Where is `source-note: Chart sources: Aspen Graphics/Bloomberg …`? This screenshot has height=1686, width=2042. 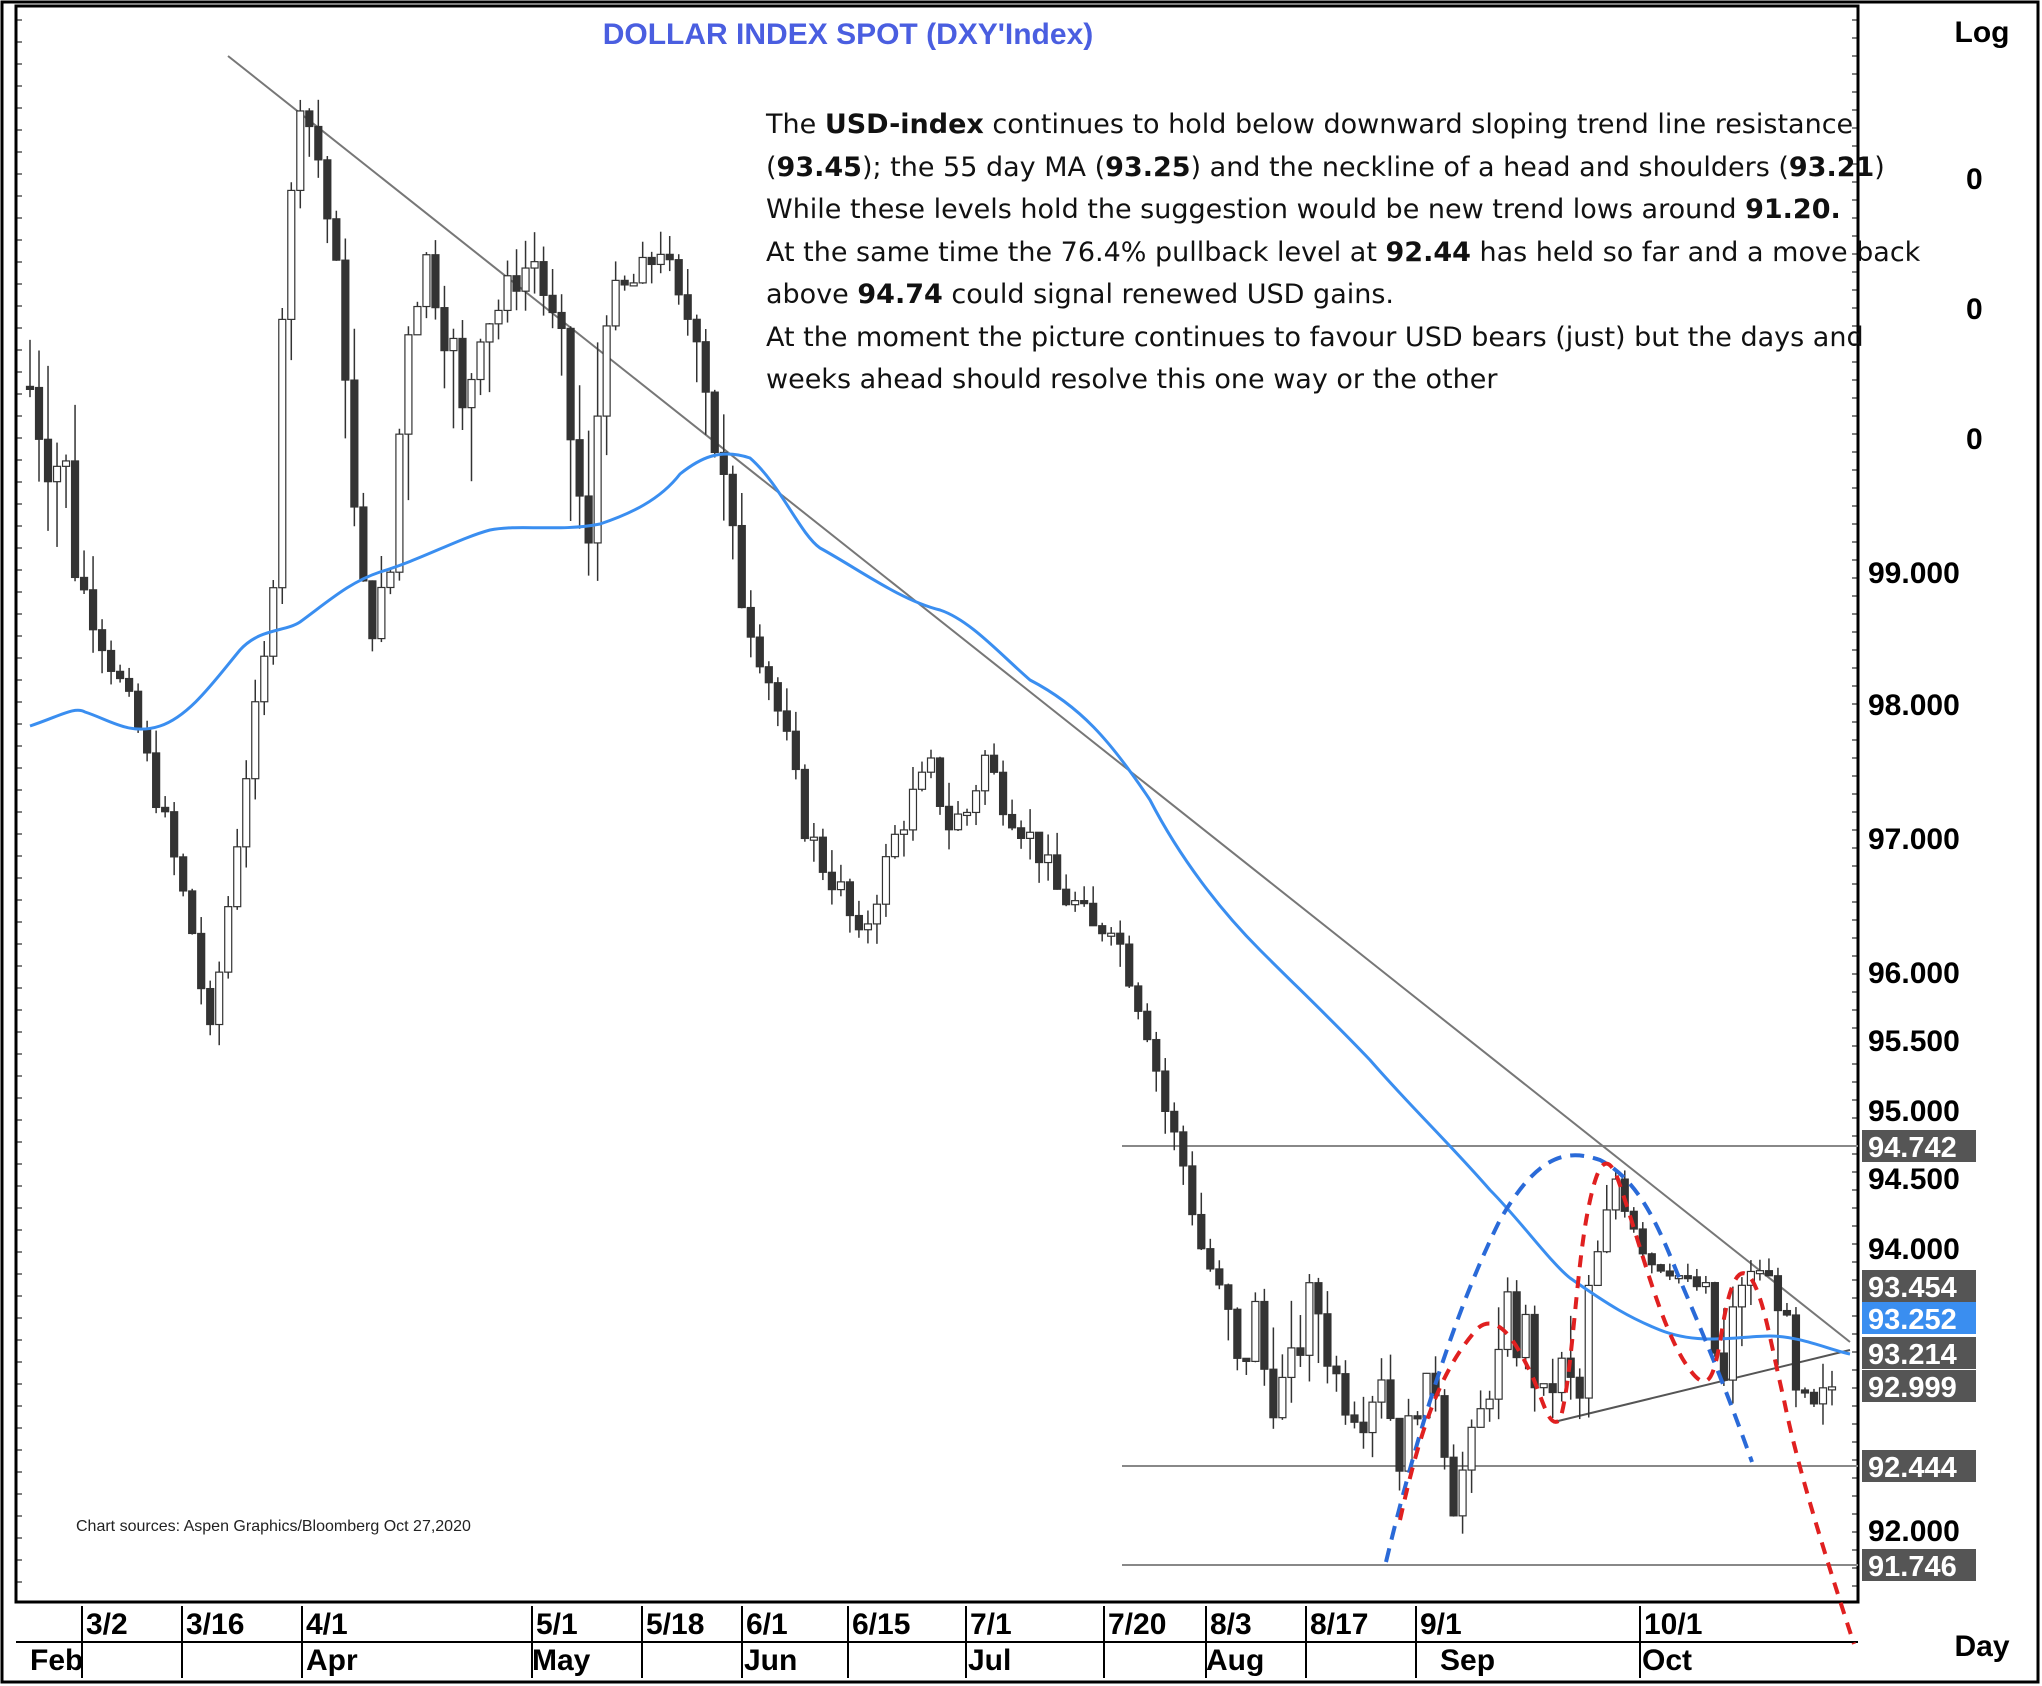
source-note: Chart sources: Aspen Graphics/Bloomberg … is located at coordinates (273, 1526).